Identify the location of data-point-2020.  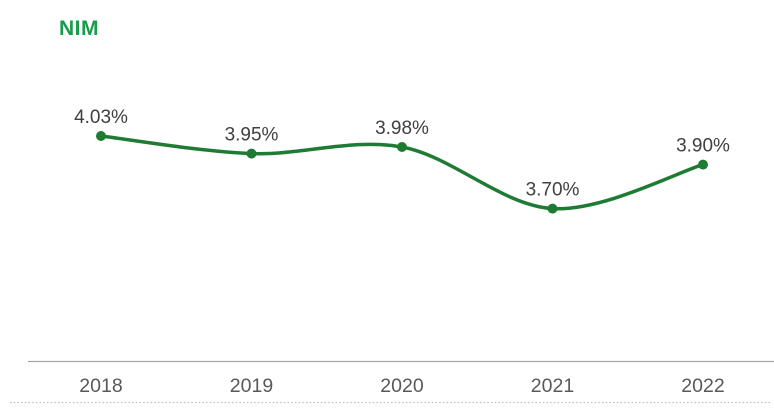
(402, 147).